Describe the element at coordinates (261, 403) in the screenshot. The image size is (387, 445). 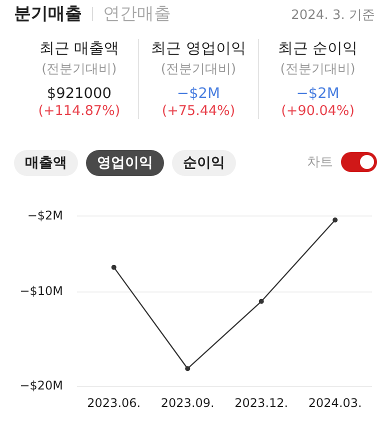
I see `x-tick-label: 2023.12.` at that location.